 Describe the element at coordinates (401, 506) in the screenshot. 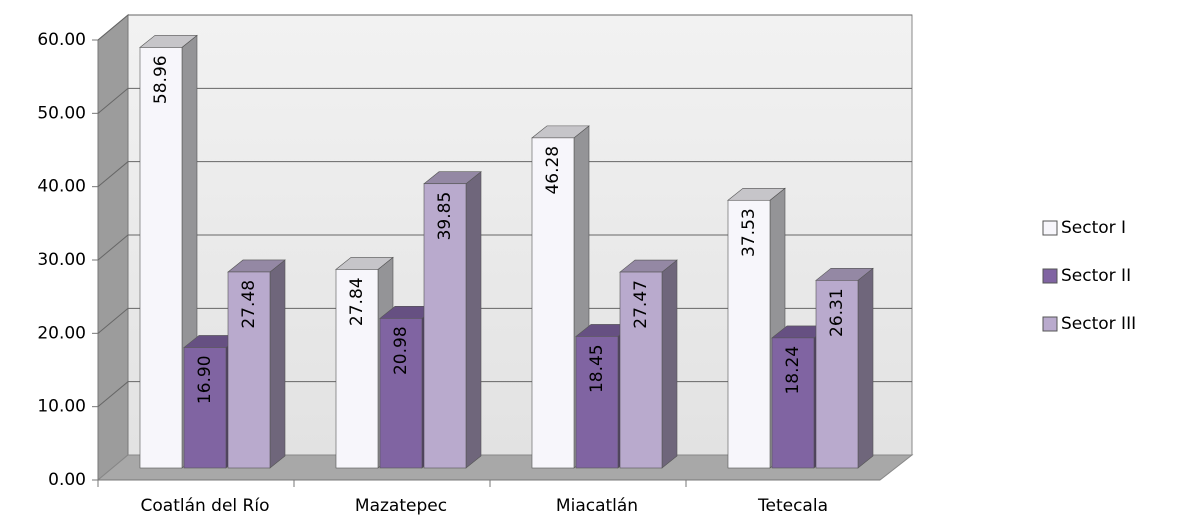

I see `x-tick-label: Mazatepec` at that location.